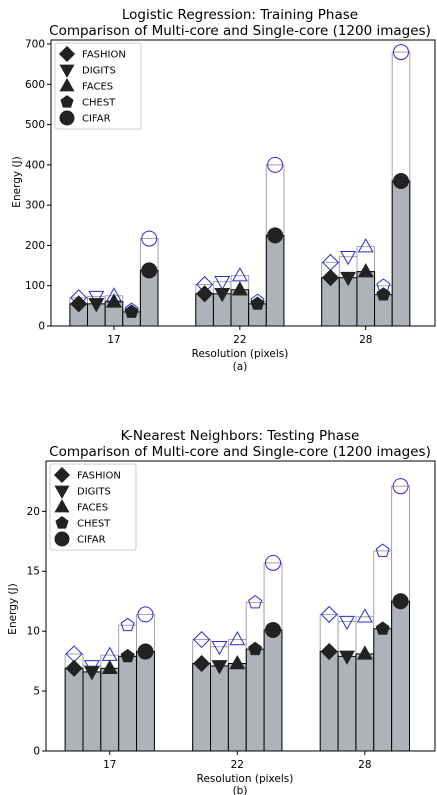  I want to click on chart-b-xlabel: Resolution (pixels), so click(245, 779).